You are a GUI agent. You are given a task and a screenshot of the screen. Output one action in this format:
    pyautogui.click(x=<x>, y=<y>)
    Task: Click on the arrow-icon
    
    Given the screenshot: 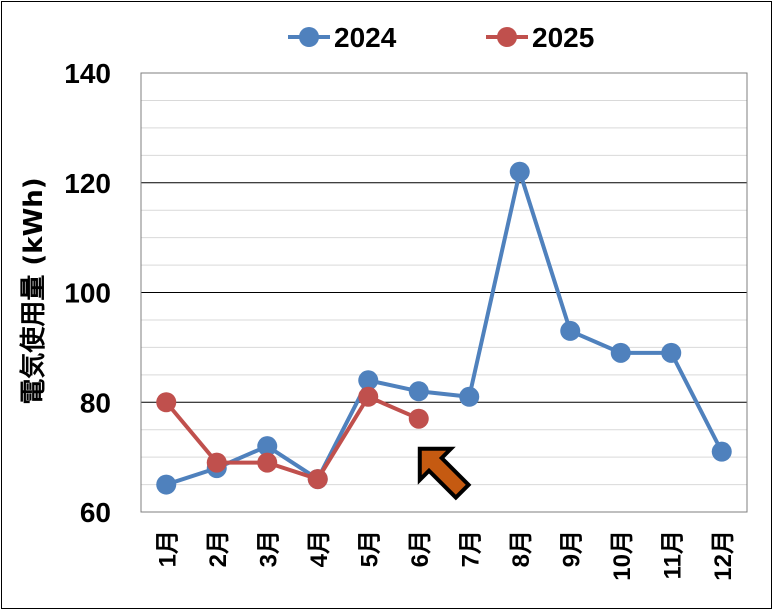 What is the action you would take?
    pyautogui.click(x=444, y=473)
    